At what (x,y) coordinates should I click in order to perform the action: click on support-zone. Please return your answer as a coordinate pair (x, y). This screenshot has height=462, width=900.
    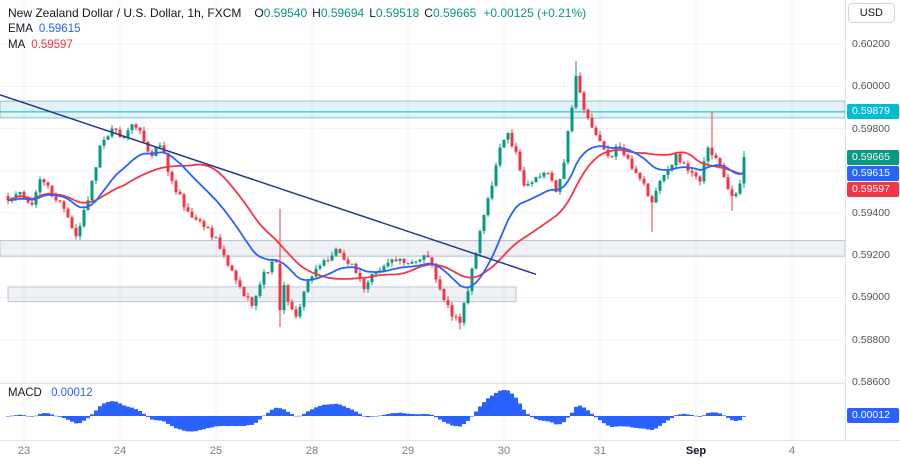
    Looking at the image, I should click on (262, 294).